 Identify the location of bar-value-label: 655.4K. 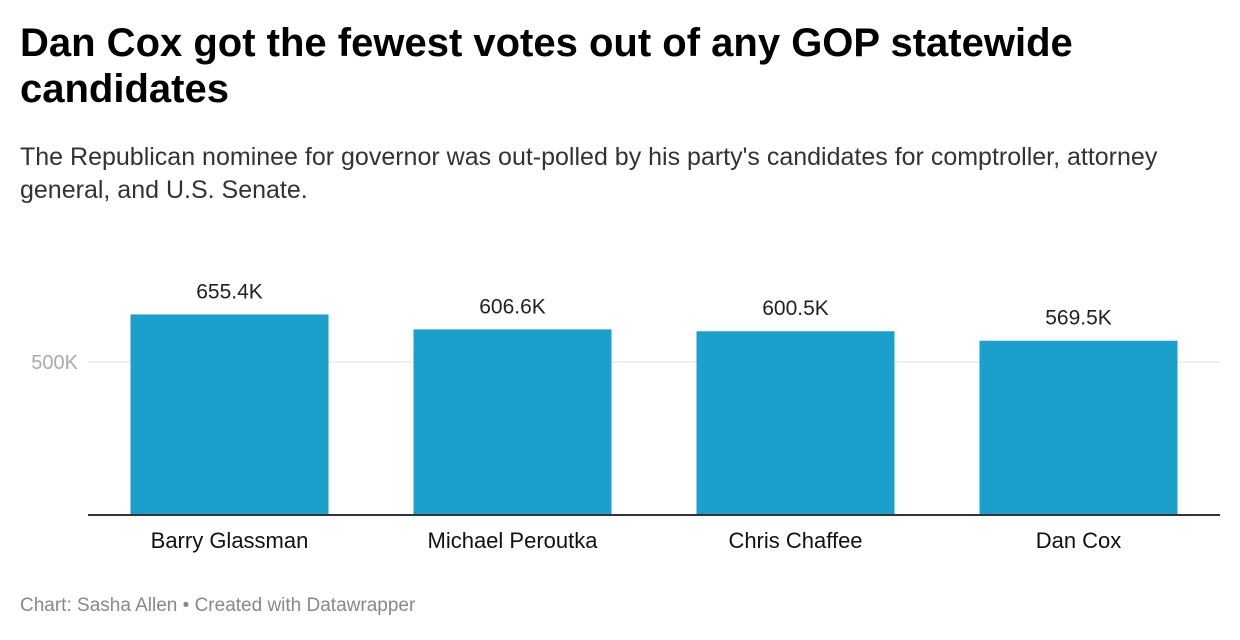
(229, 291).